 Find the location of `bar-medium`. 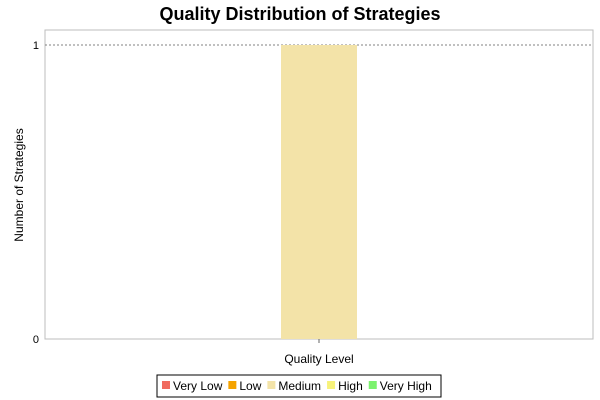

bar-medium is located at coordinates (319, 192).